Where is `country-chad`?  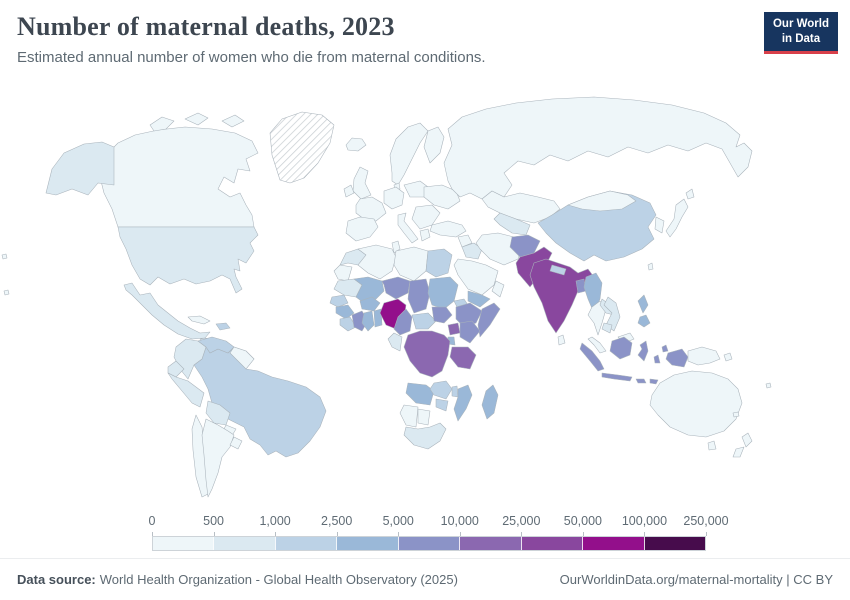 country-chad is located at coordinates (419, 296).